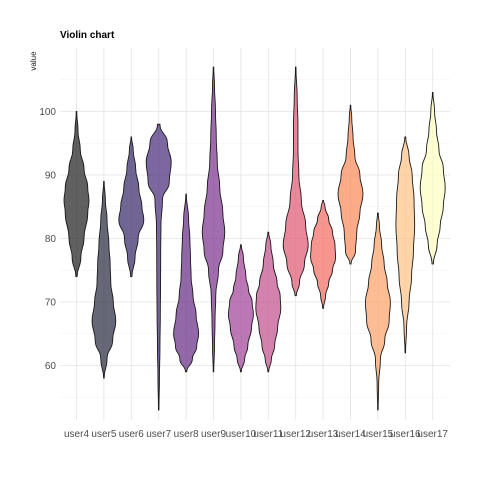  What do you see at coordinates (240, 308) in the screenshot?
I see `violin-user10` at bounding box center [240, 308].